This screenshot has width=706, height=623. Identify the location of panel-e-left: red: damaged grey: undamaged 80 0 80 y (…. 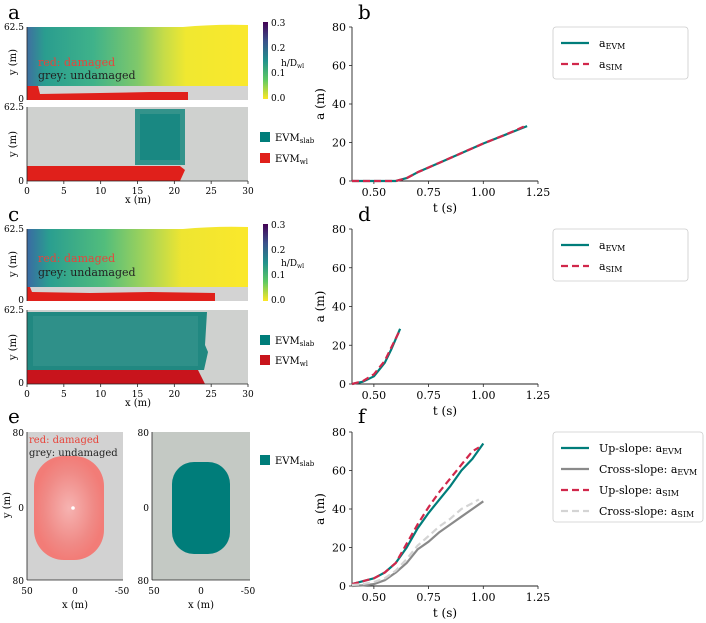
(66, 520).